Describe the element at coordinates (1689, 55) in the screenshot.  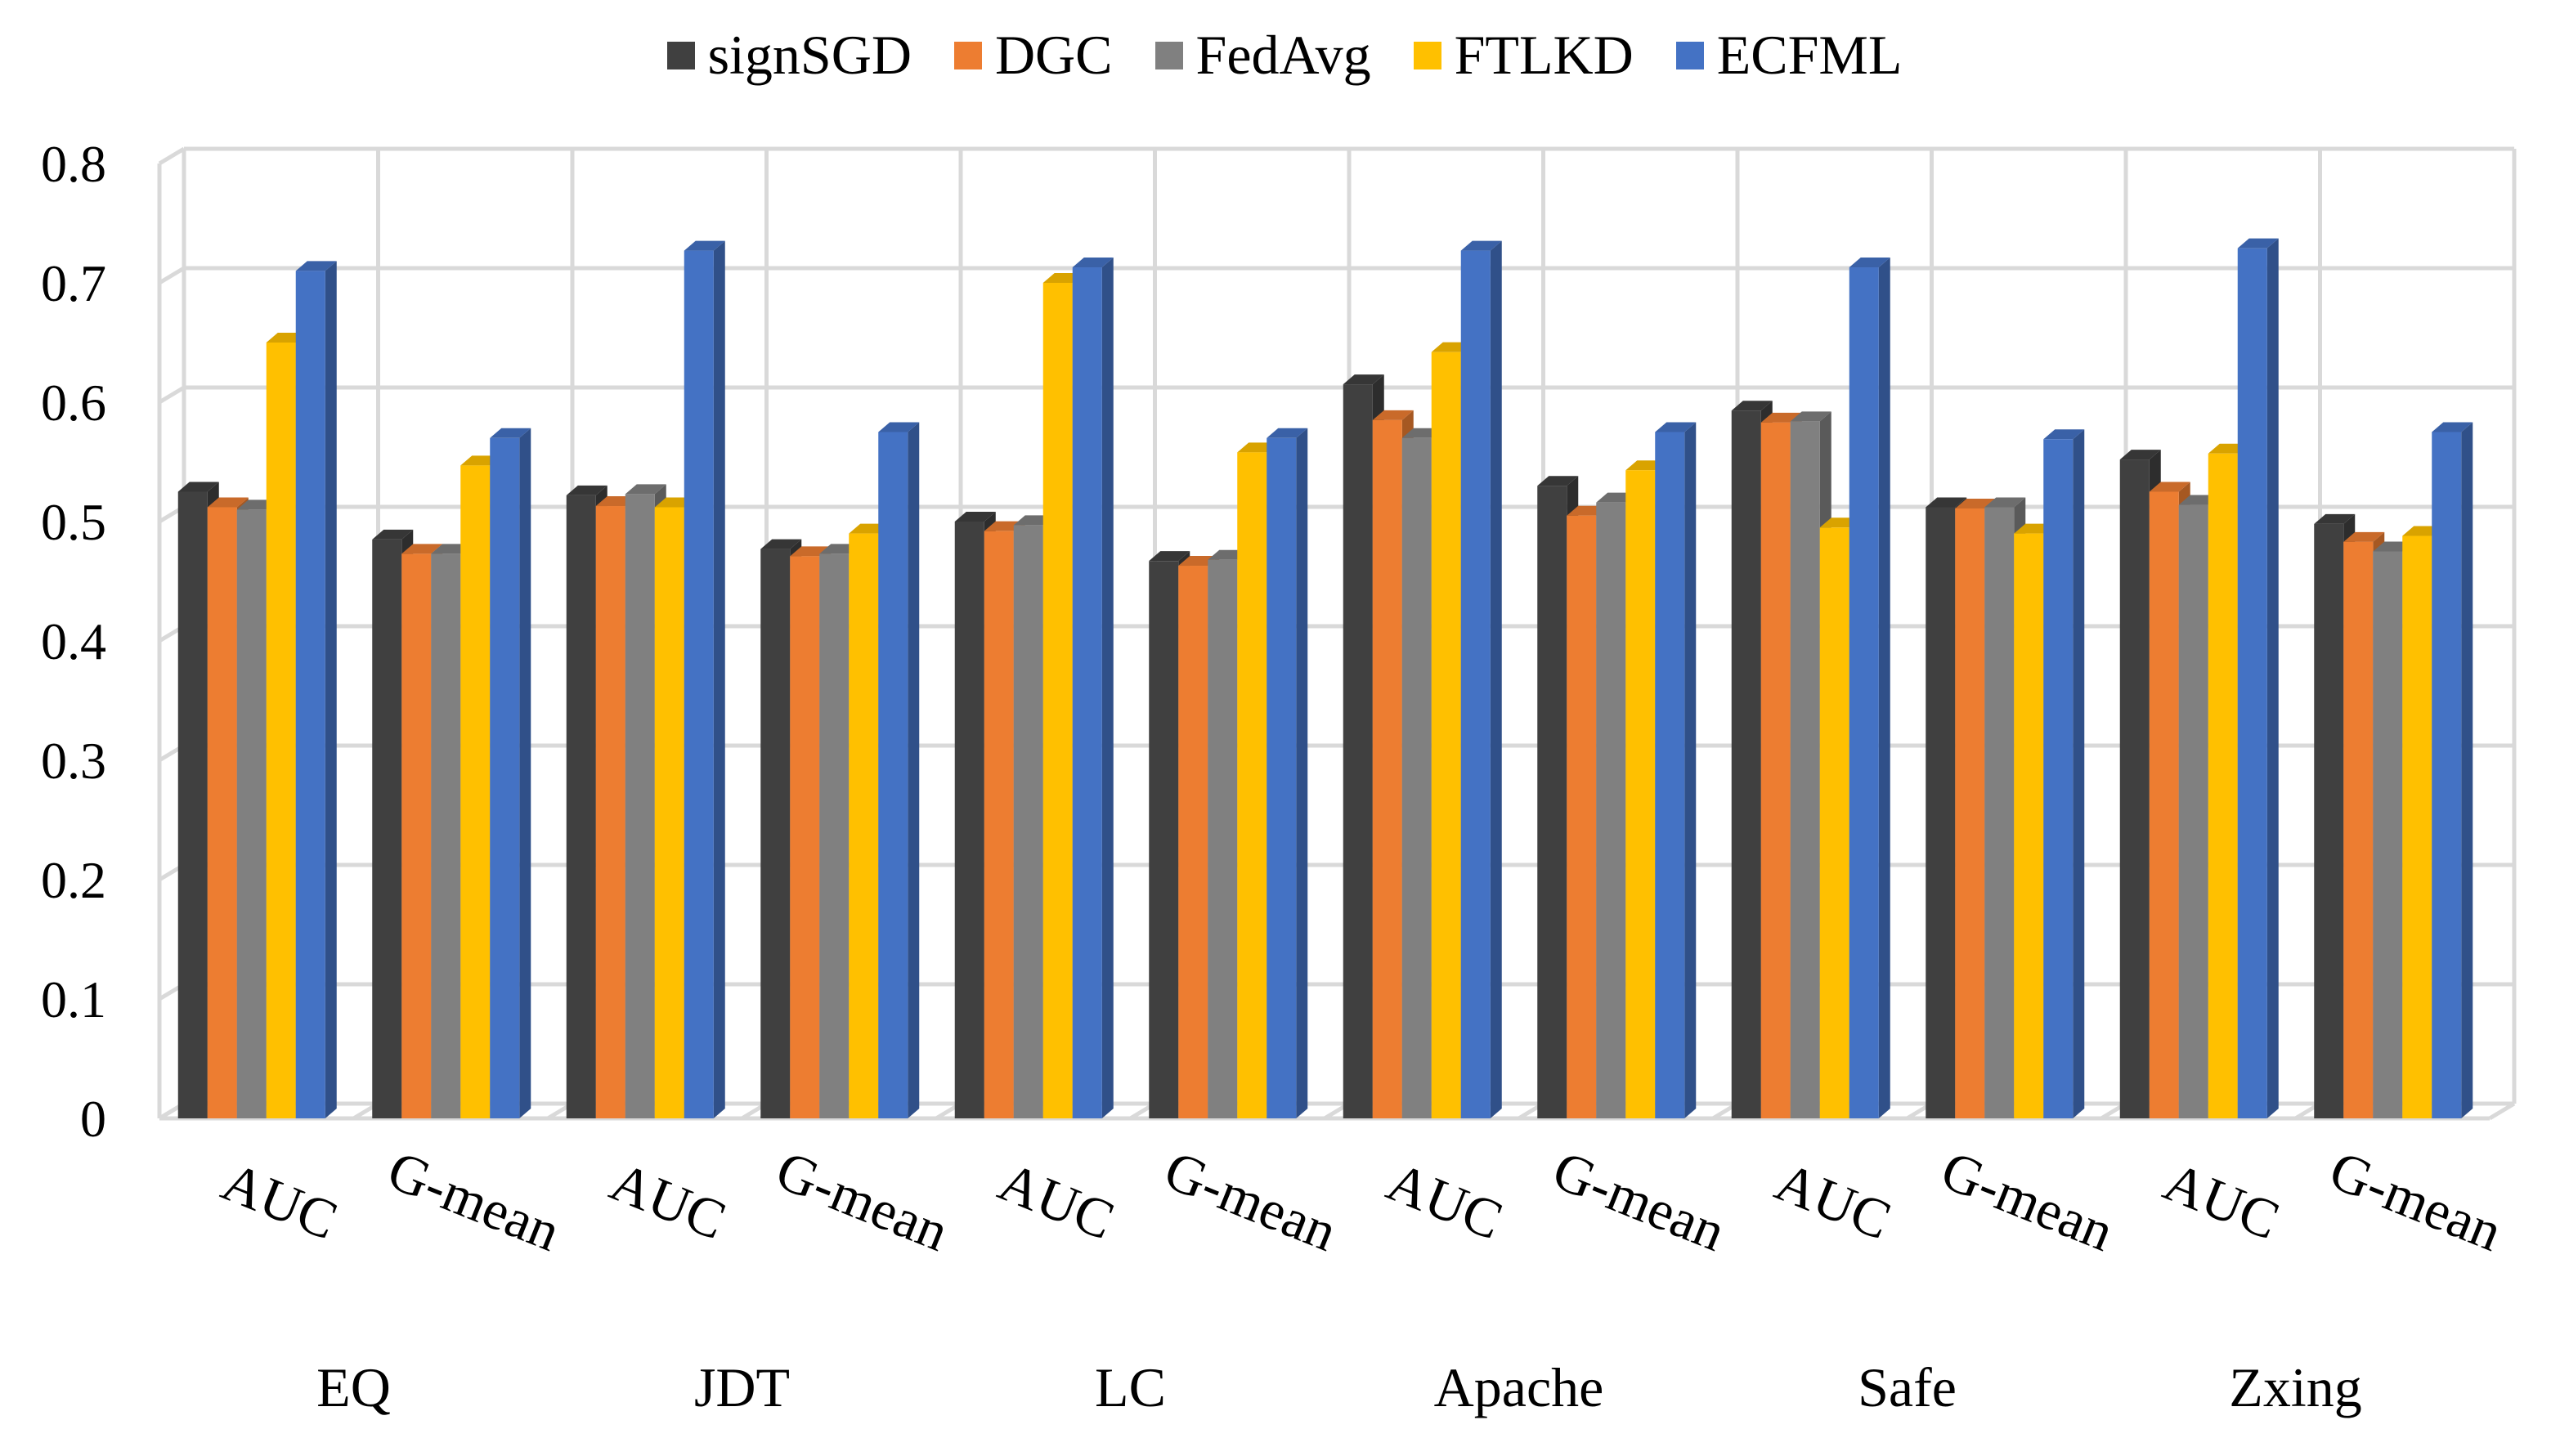
I see `legend-swatch-ecfml` at that location.